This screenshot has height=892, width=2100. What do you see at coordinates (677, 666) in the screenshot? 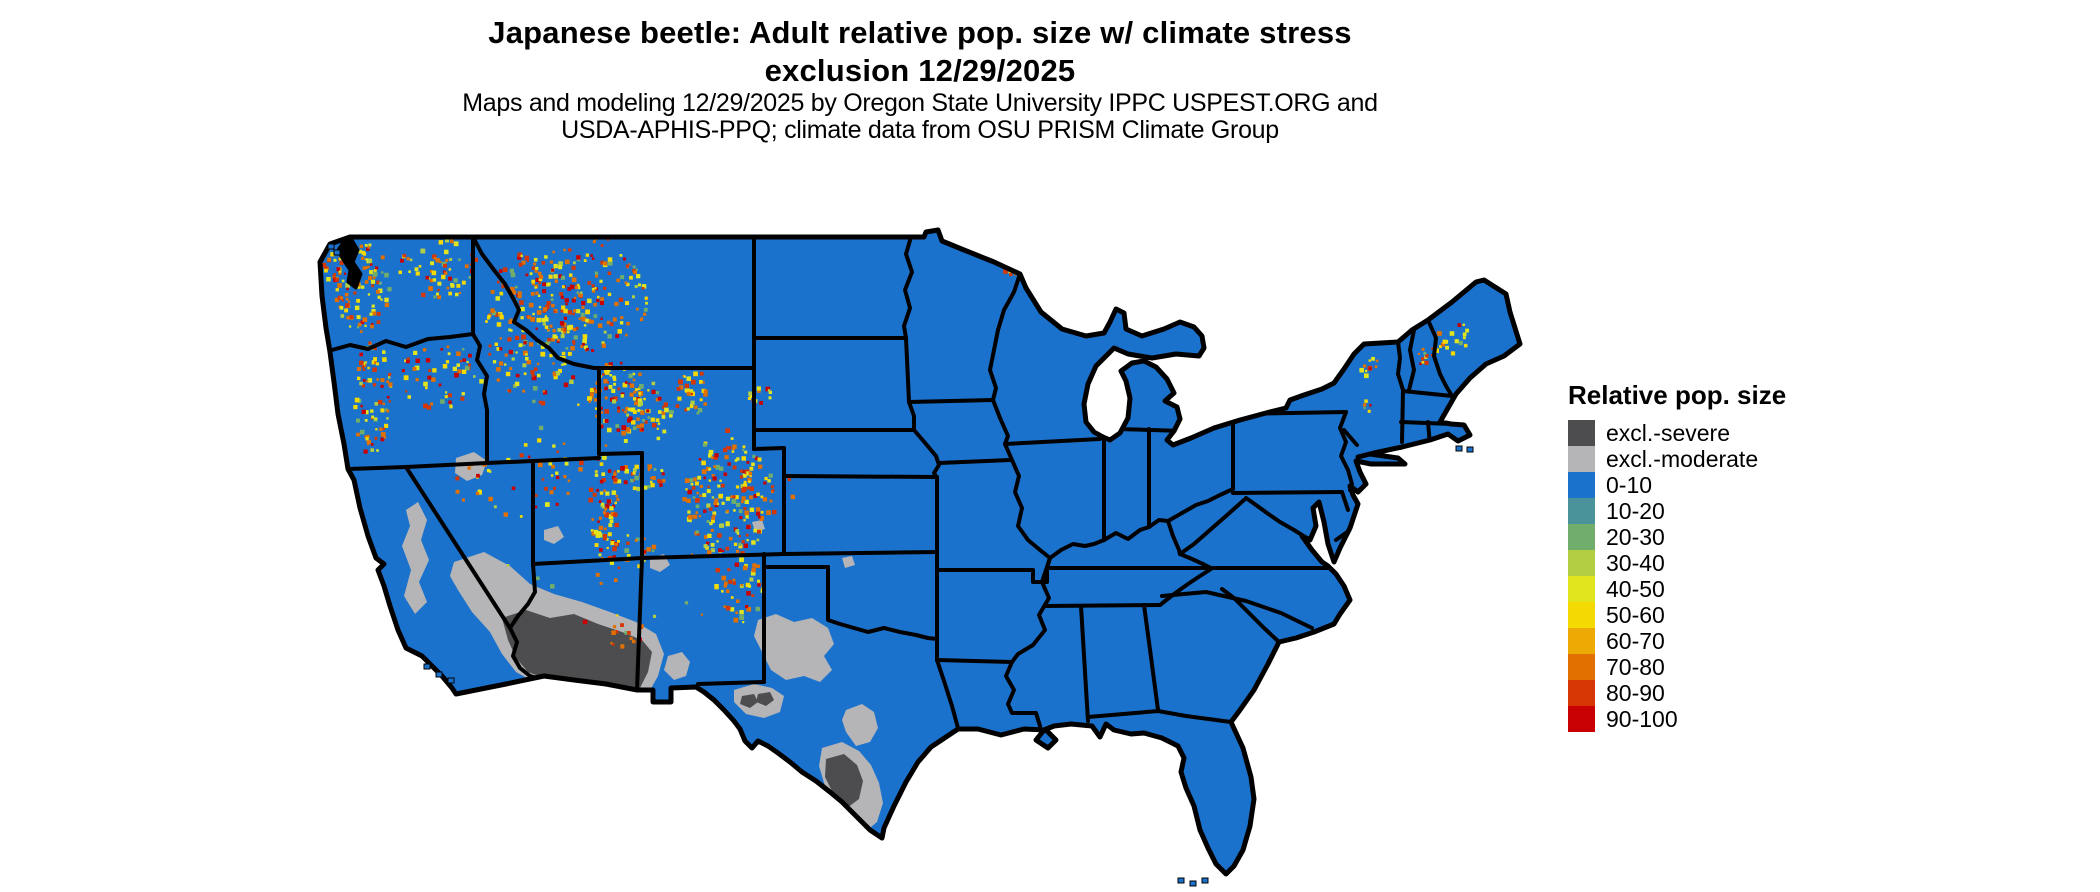
I see `exclusion-region-new-mexico-mid-patch` at bounding box center [677, 666].